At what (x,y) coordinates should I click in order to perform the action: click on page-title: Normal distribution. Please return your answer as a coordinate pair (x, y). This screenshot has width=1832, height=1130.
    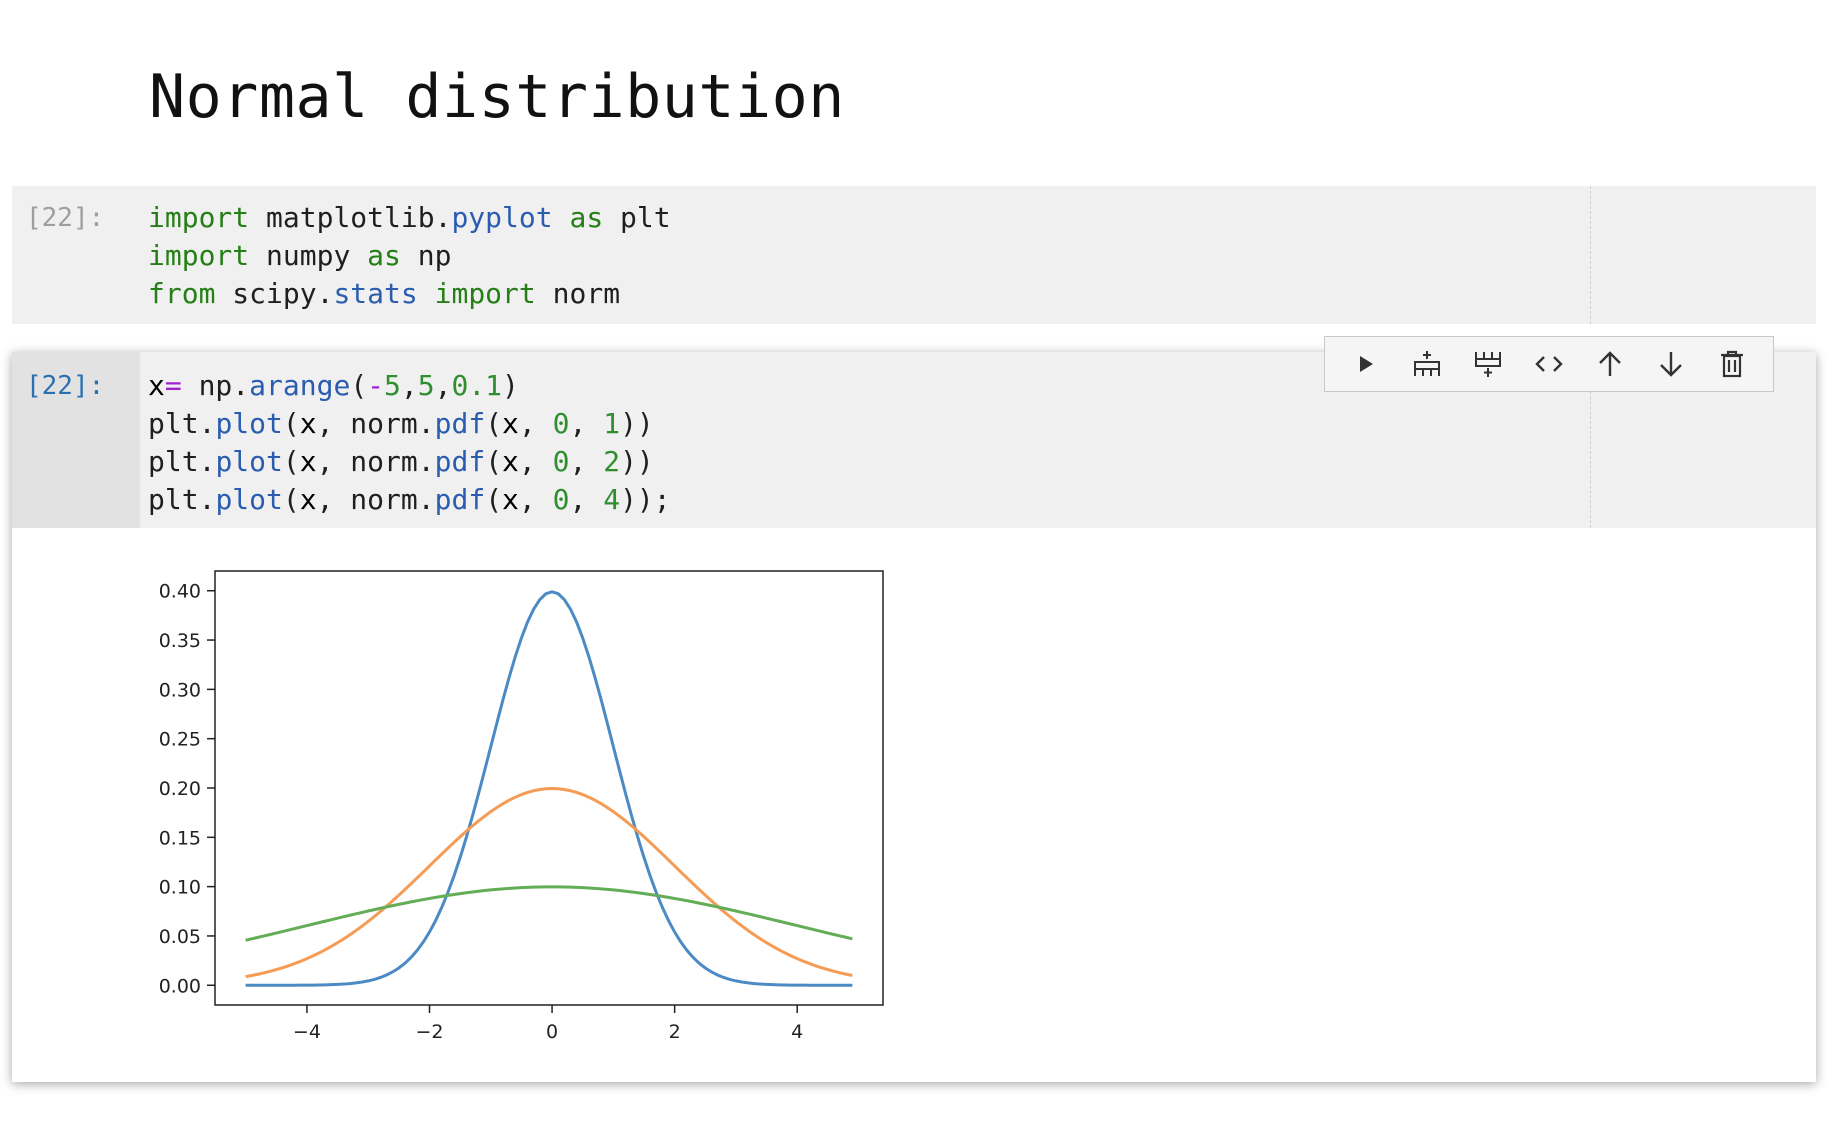
    Looking at the image, I should click on (497, 97).